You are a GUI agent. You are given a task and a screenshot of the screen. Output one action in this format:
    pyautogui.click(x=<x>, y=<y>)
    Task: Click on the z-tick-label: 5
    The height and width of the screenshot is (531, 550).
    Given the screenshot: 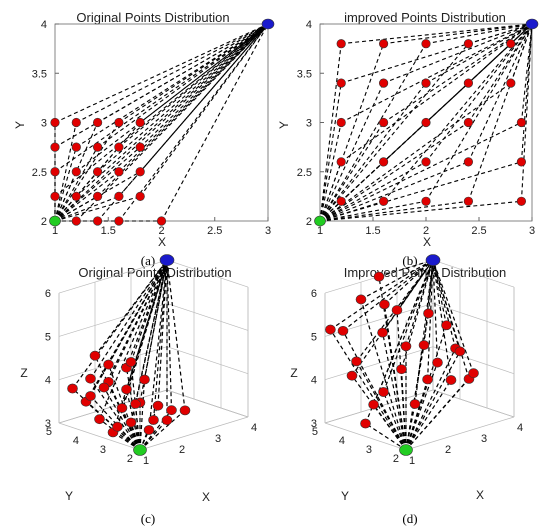 What is the action you would take?
    pyautogui.click(x=314, y=337)
    